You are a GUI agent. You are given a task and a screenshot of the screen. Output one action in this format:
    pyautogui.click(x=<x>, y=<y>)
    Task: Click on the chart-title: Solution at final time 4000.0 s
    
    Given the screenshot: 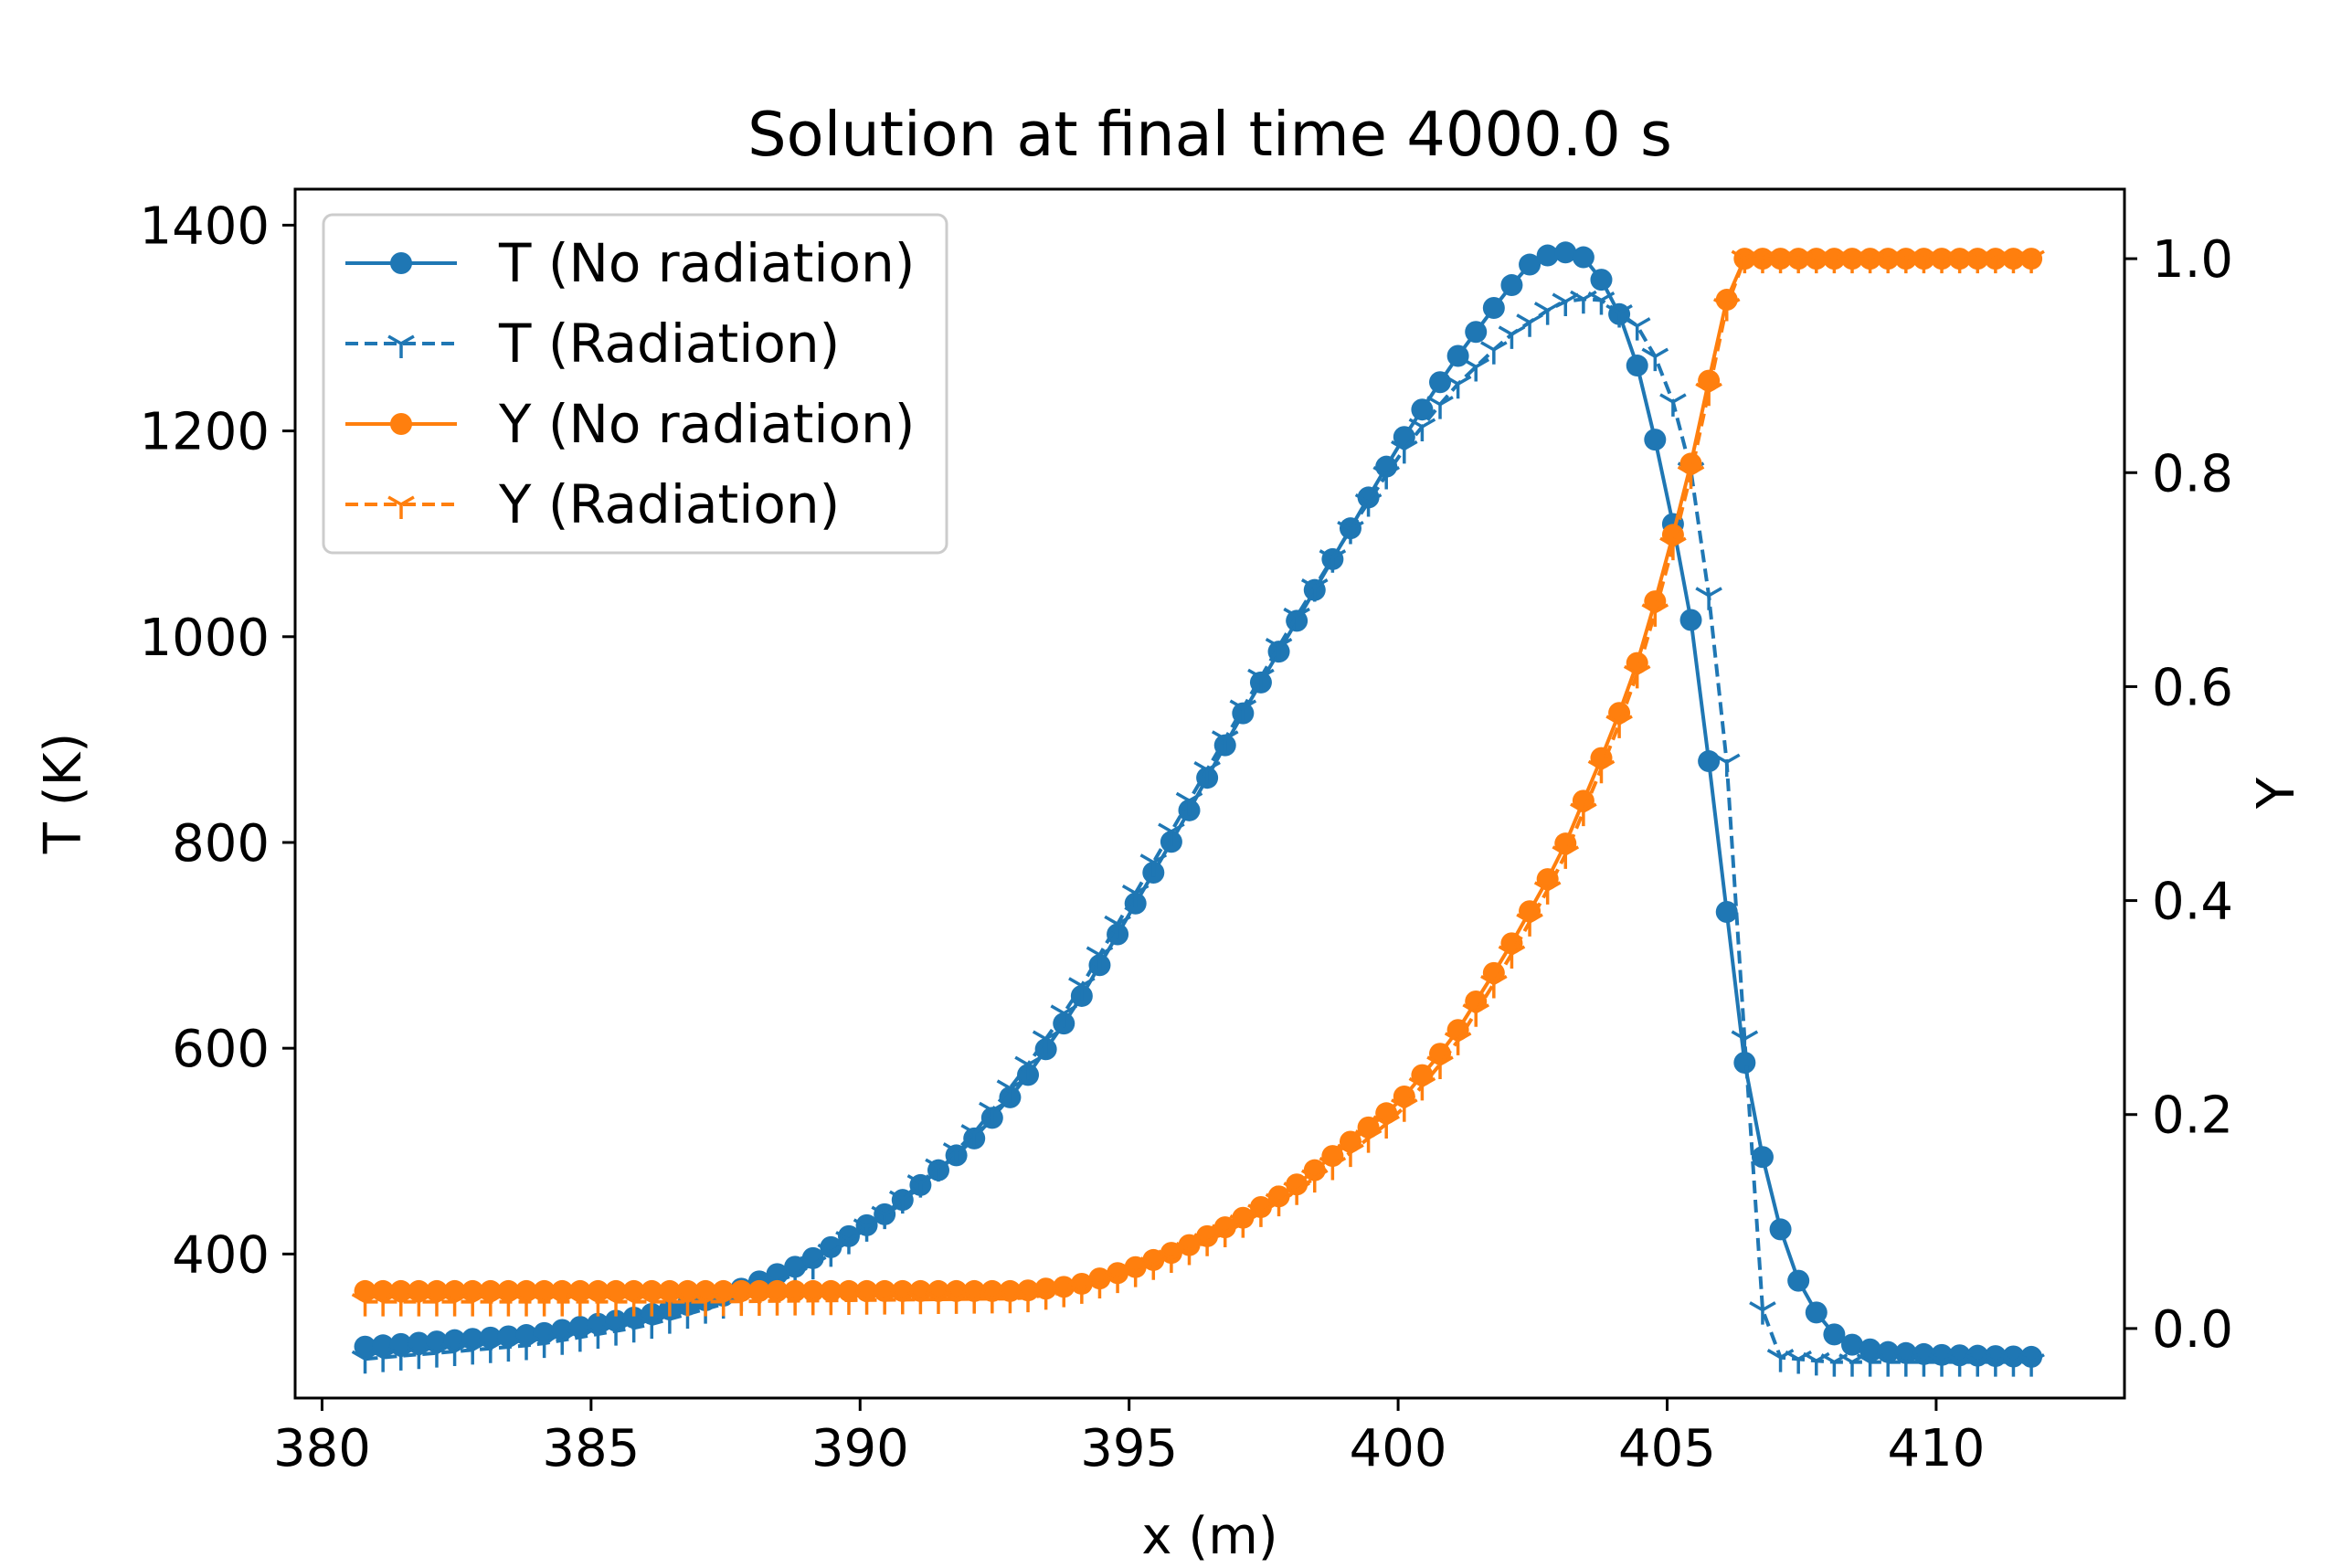 What is the action you would take?
    pyautogui.click(x=1210, y=134)
    